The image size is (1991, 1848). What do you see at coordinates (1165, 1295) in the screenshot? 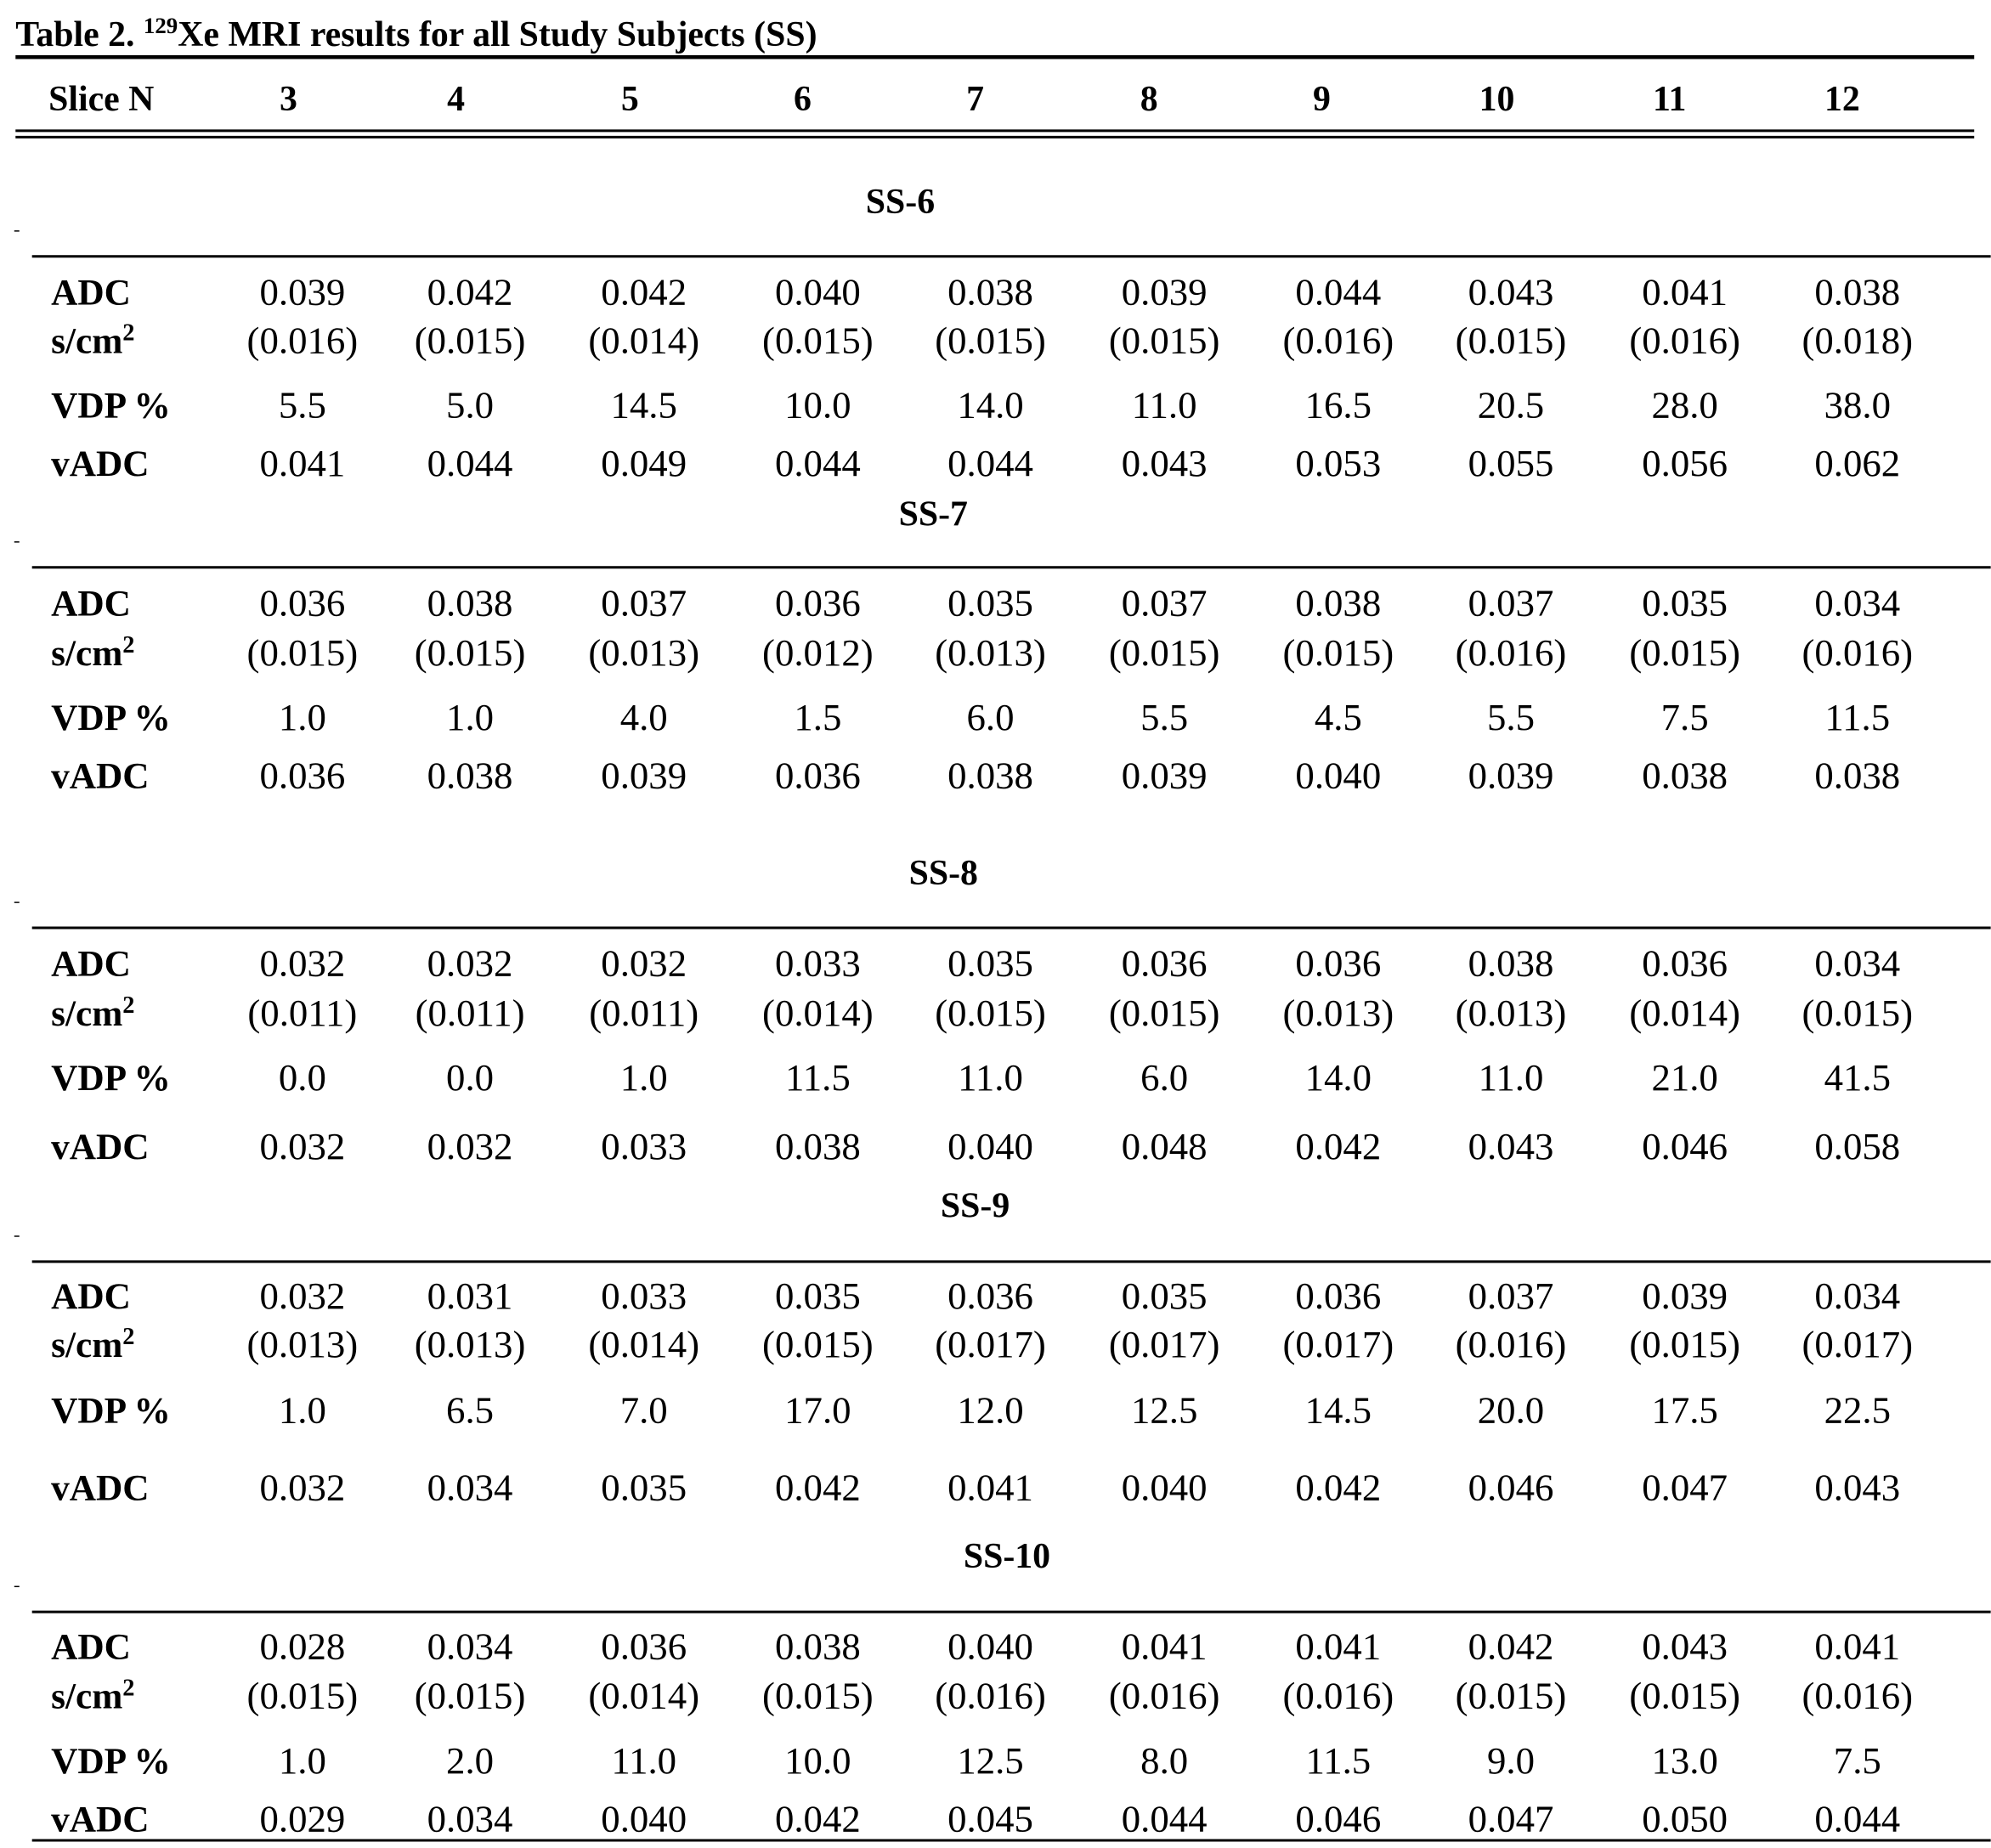
I see `cell-value: 0.035` at bounding box center [1165, 1295].